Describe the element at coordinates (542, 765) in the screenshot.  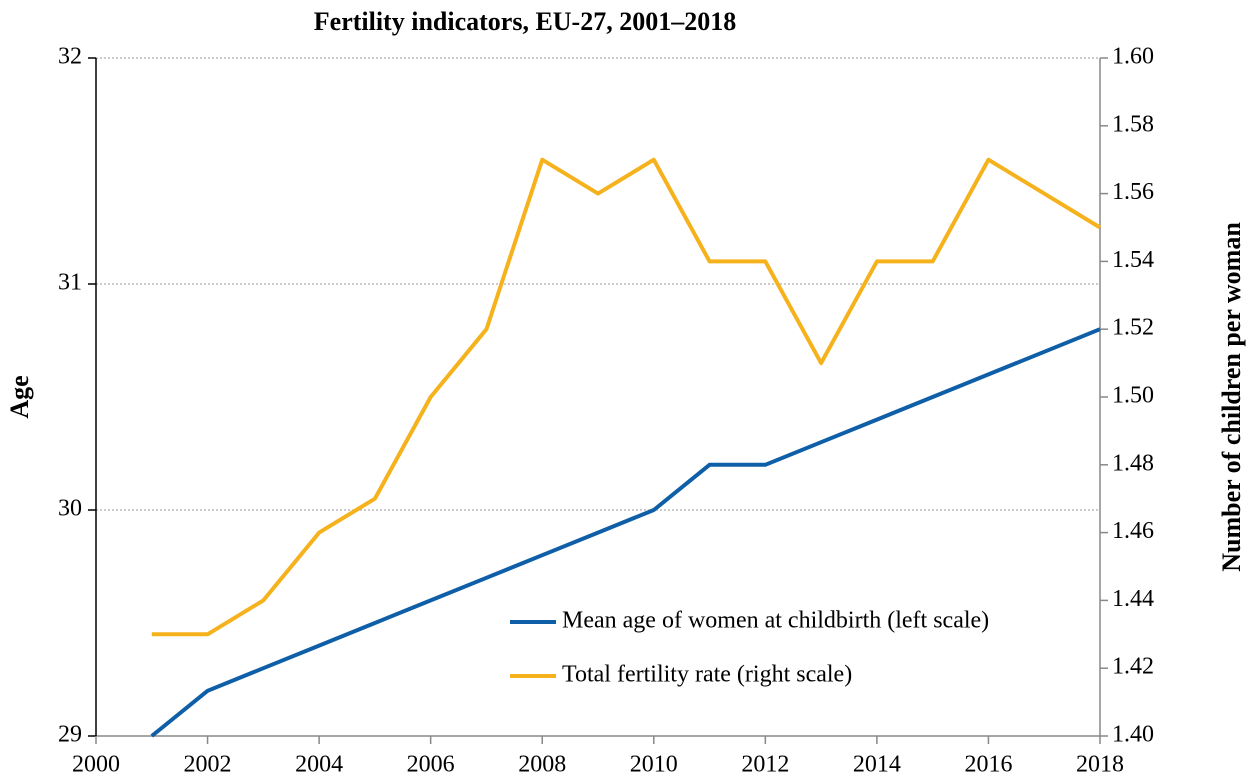
I see `x-tick-label: 2008` at that location.